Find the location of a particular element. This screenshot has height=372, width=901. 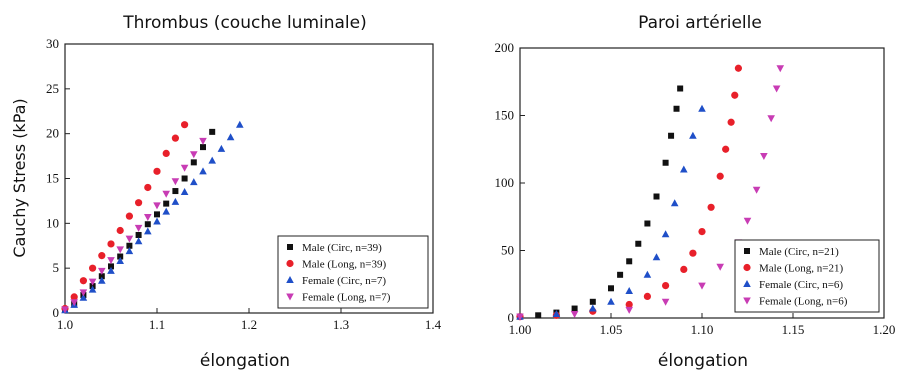

thrombus-y-axis-label: Cauchy Stress (kPa) is located at coordinates (19, 177).